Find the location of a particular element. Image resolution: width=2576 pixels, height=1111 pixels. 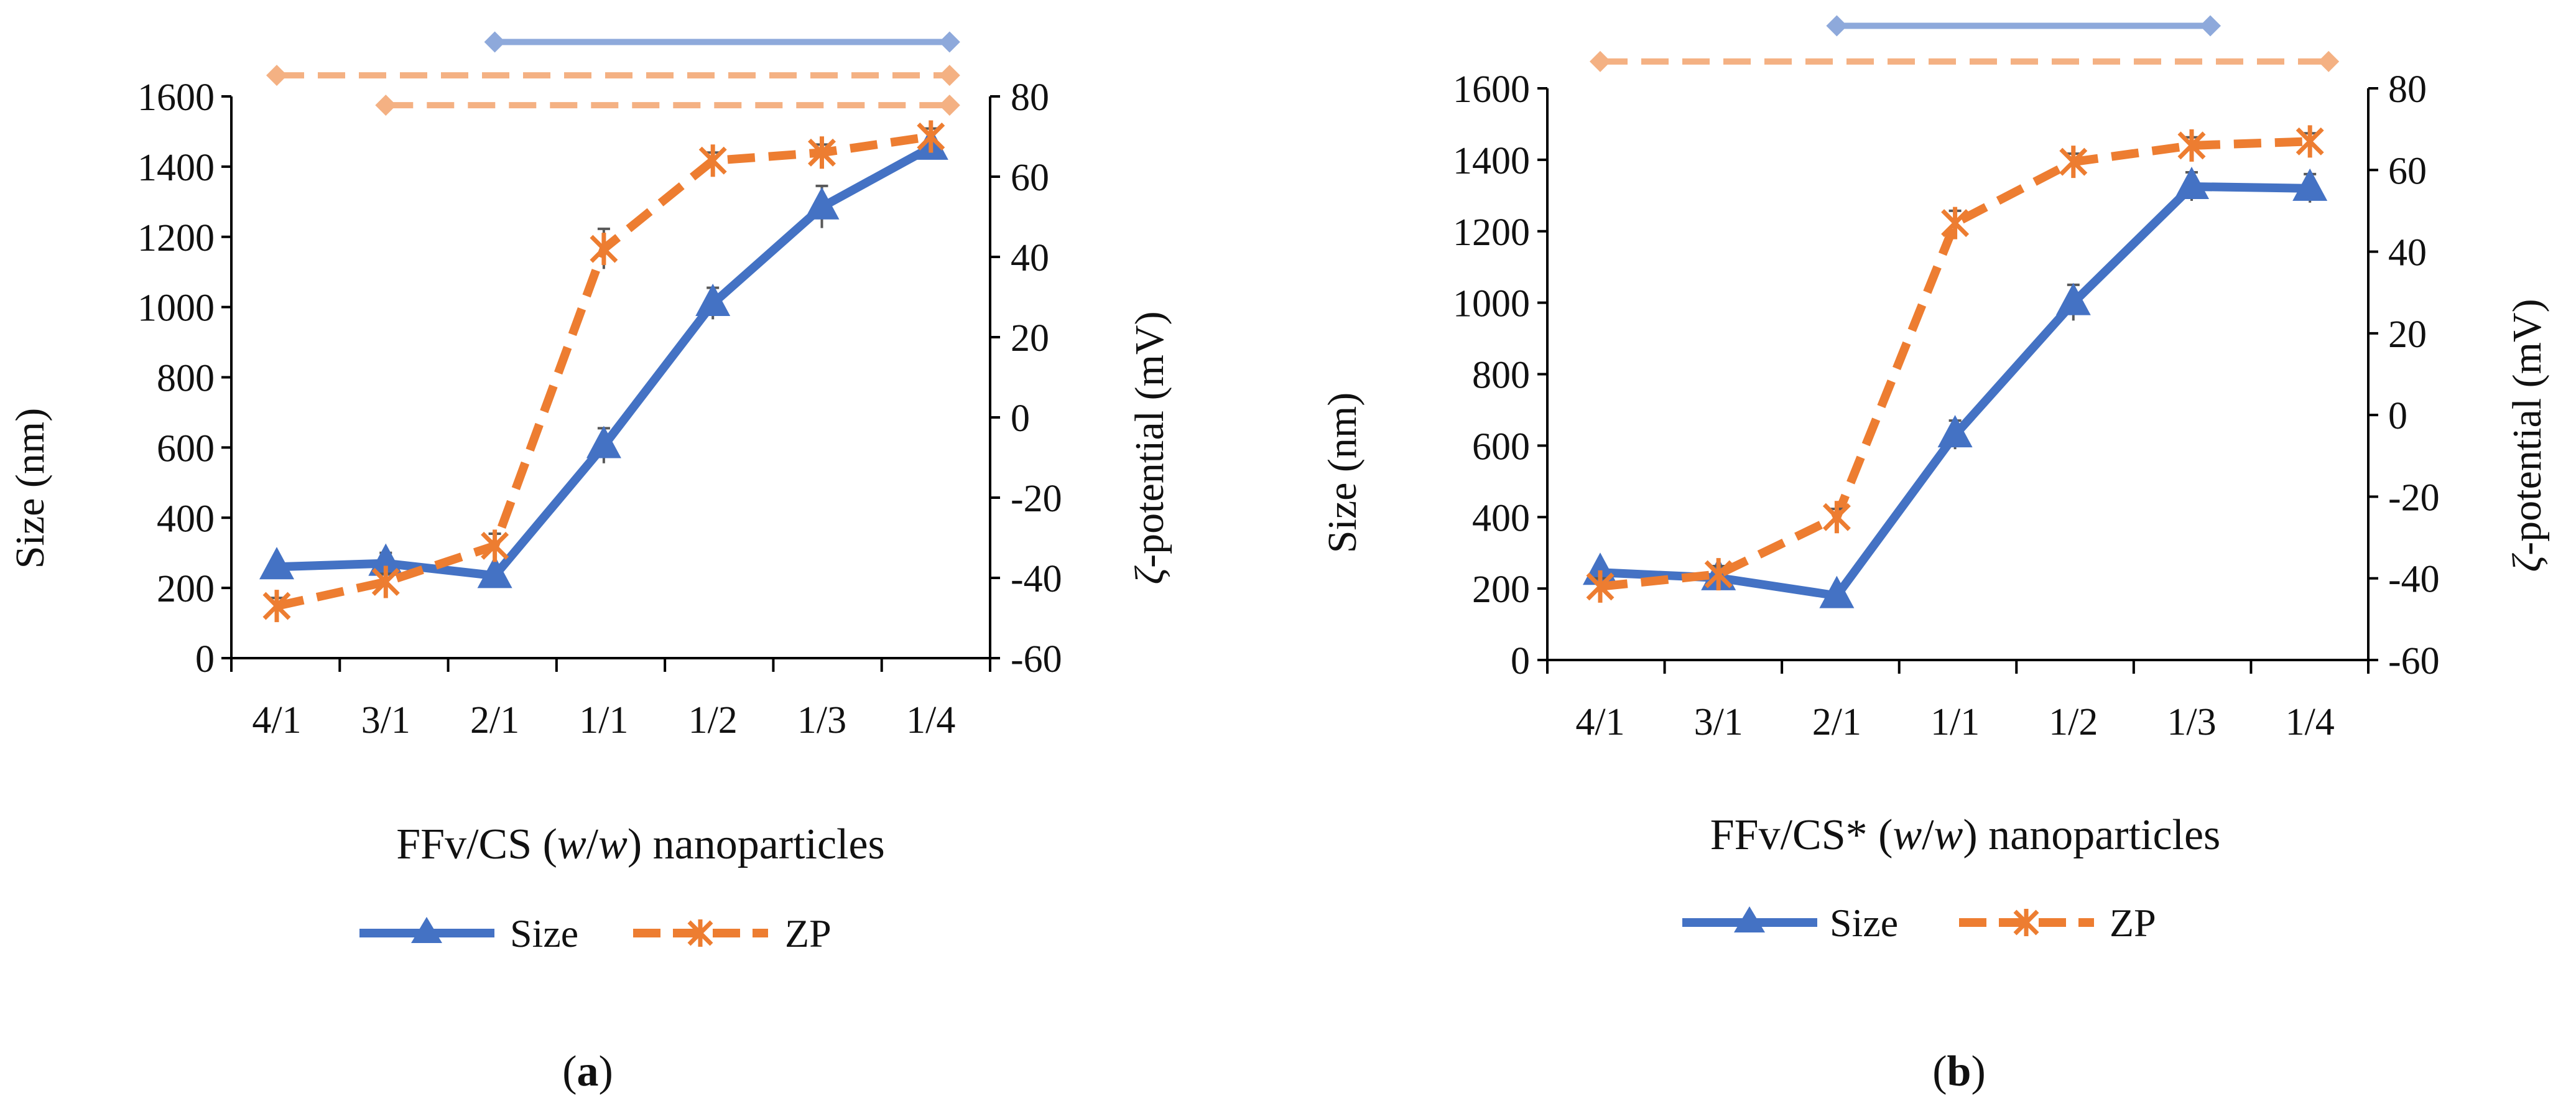

legend-size-label-a: Size is located at coordinates (544, 933).